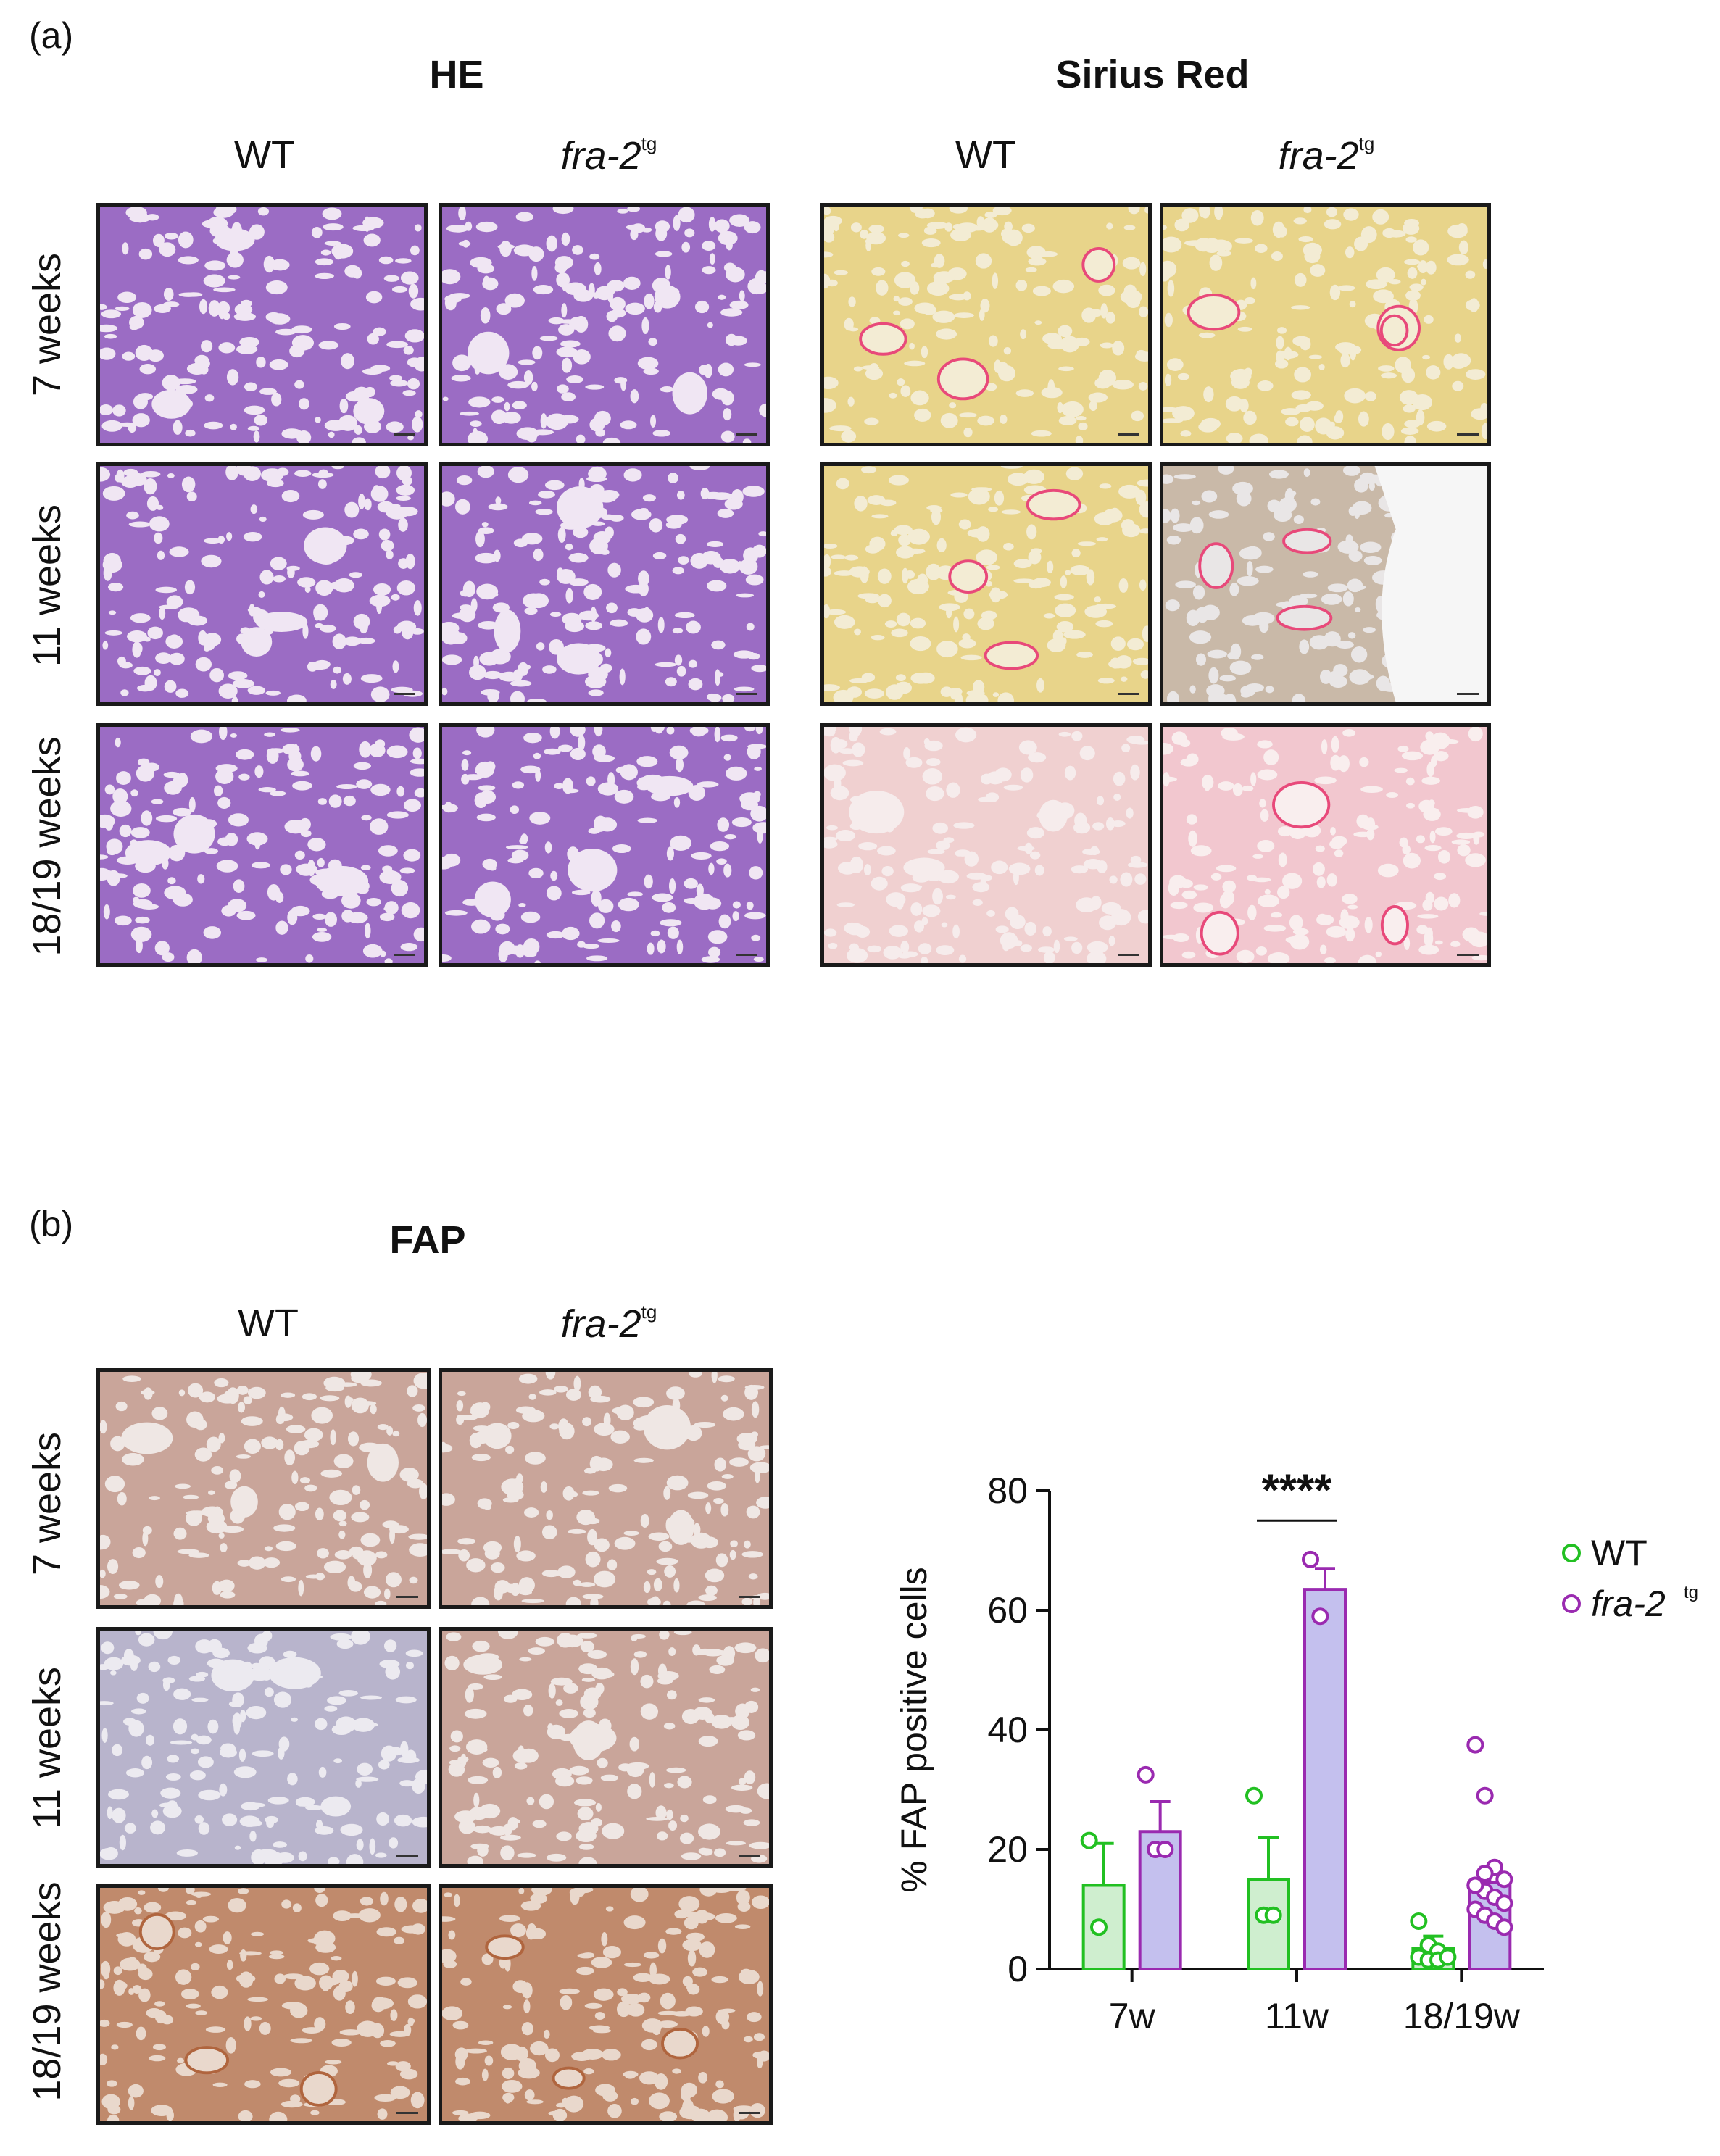 The height and width of the screenshot is (2156, 1720). What do you see at coordinates (47, 1503) in the screenshot?
I see `fap-row-label-7-weeks: 7 weeks` at bounding box center [47, 1503].